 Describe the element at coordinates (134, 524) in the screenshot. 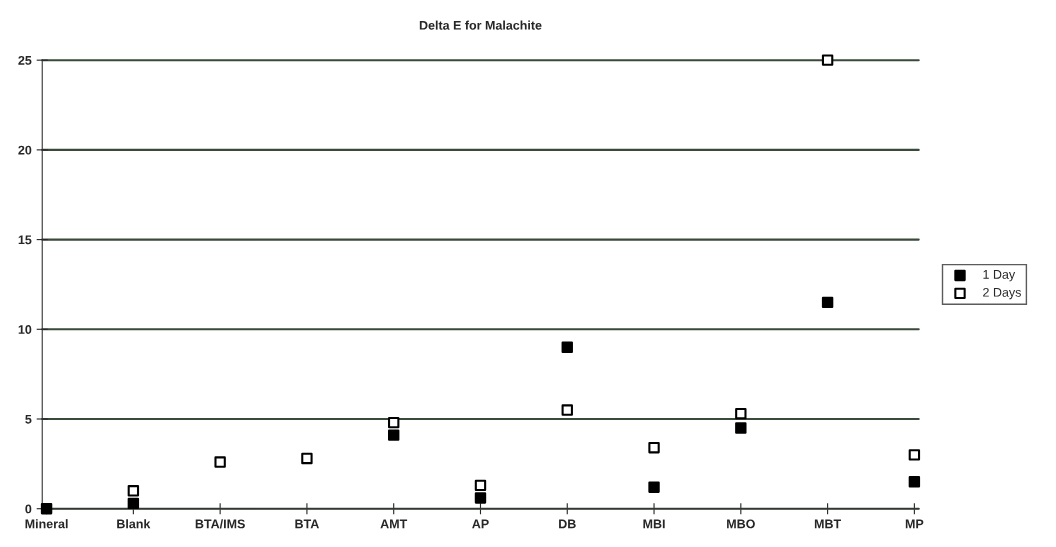

I see `x-tick-label: Blank` at that location.